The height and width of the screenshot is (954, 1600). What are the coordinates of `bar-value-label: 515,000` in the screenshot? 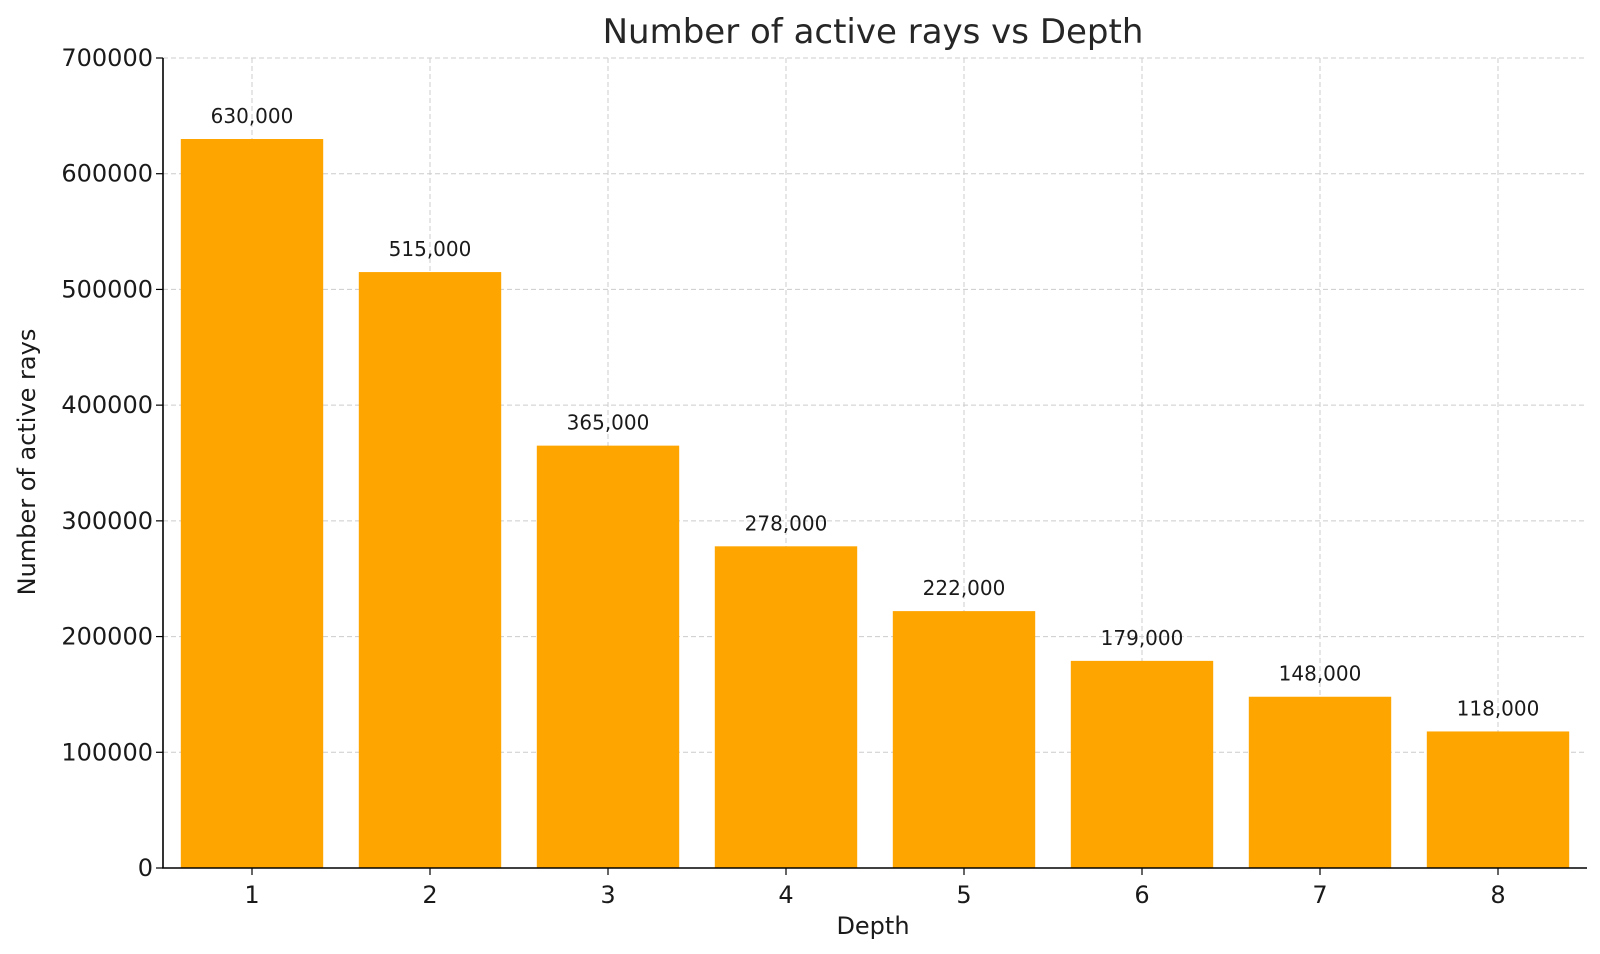 It's located at (430, 249).